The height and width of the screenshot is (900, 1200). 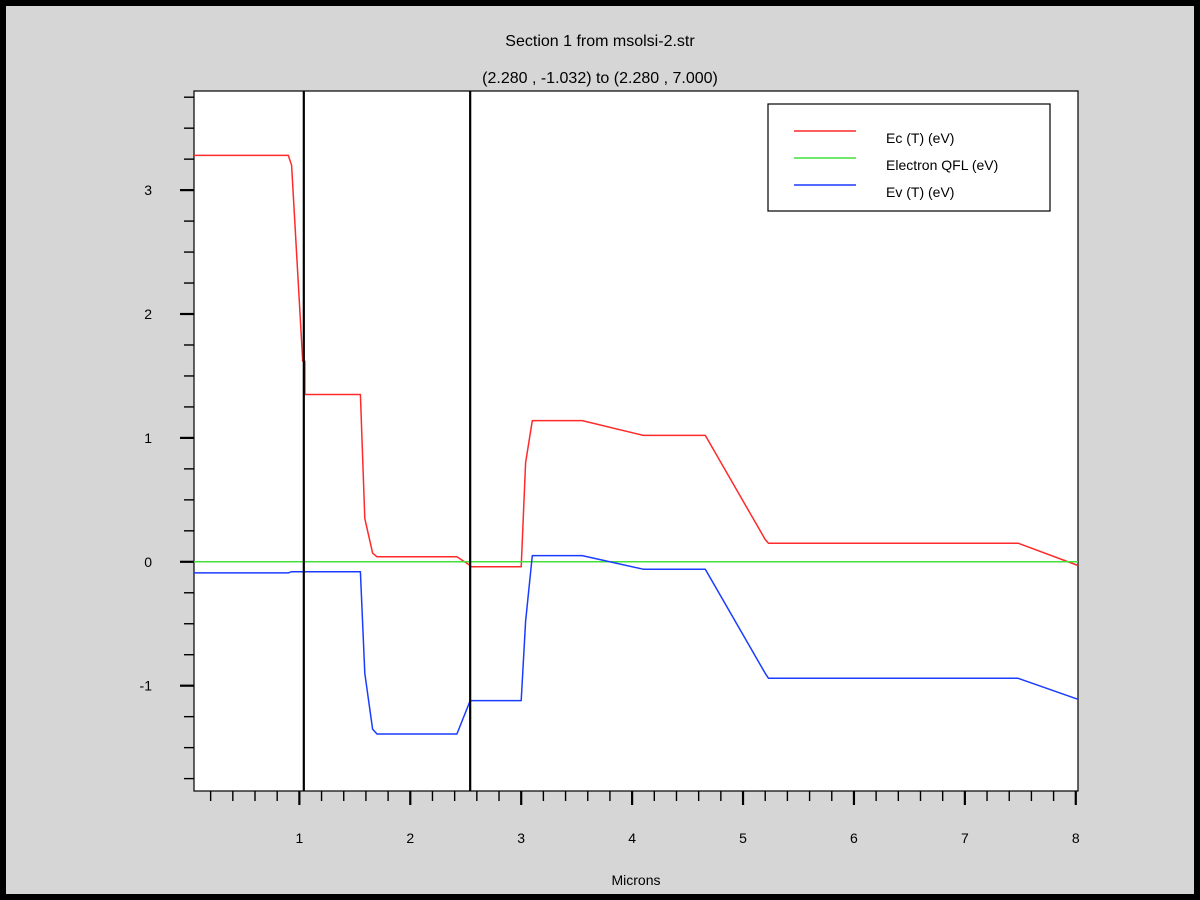 I want to click on legend-label-electron-qfl: Electron QFL (eV), so click(x=942, y=165).